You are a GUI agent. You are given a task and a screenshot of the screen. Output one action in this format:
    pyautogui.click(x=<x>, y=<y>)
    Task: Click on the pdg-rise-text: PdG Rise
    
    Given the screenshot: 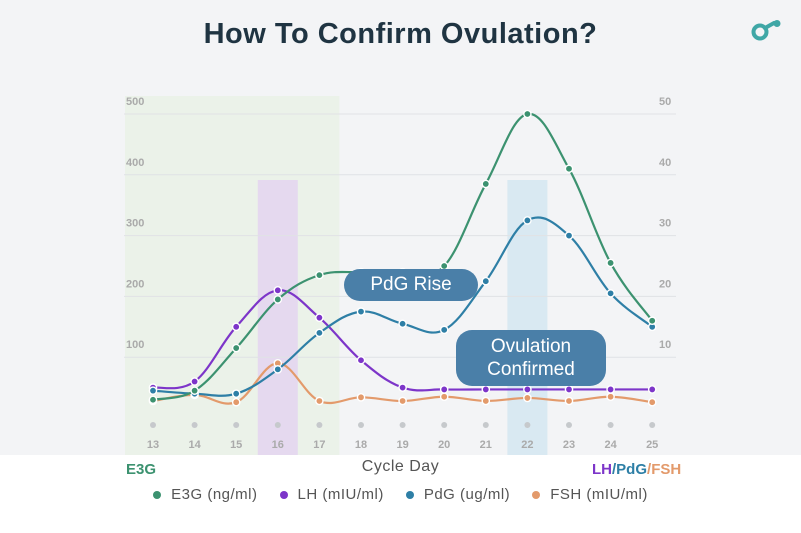 What is the action you would take?
    pyautogui.click(x=411, y=284)
    